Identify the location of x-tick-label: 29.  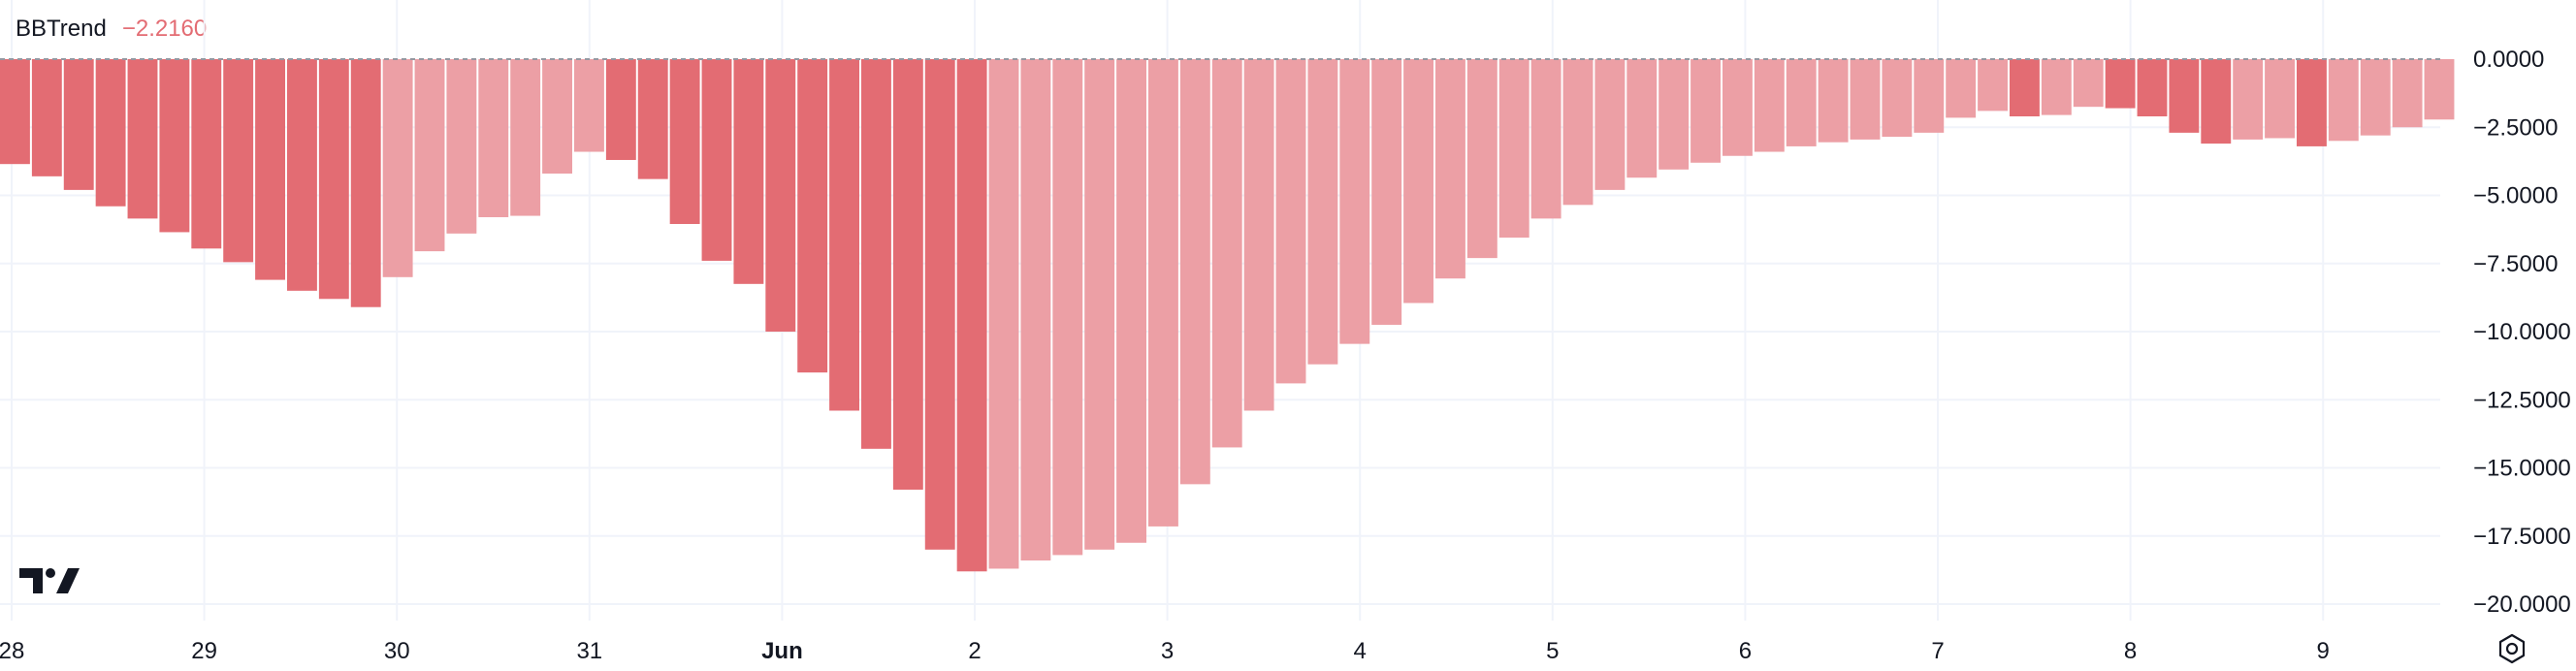
(204, 651).